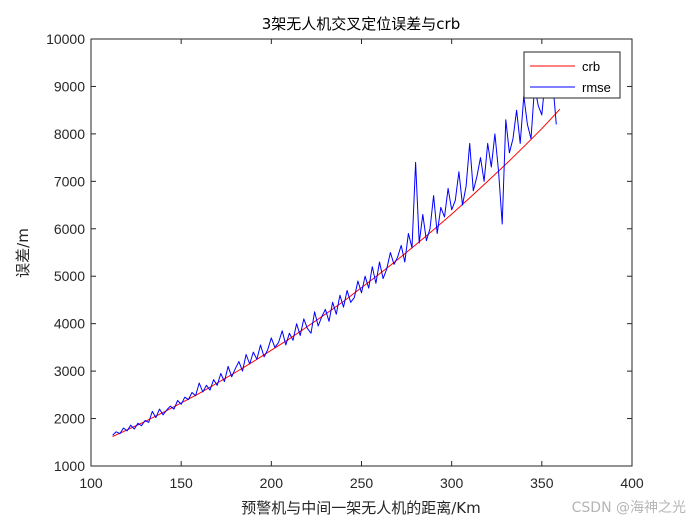 Image resolution: width=700 pixels, height=525 pixels. I want to click on y-tick-label: 9000, so click(69, 86).